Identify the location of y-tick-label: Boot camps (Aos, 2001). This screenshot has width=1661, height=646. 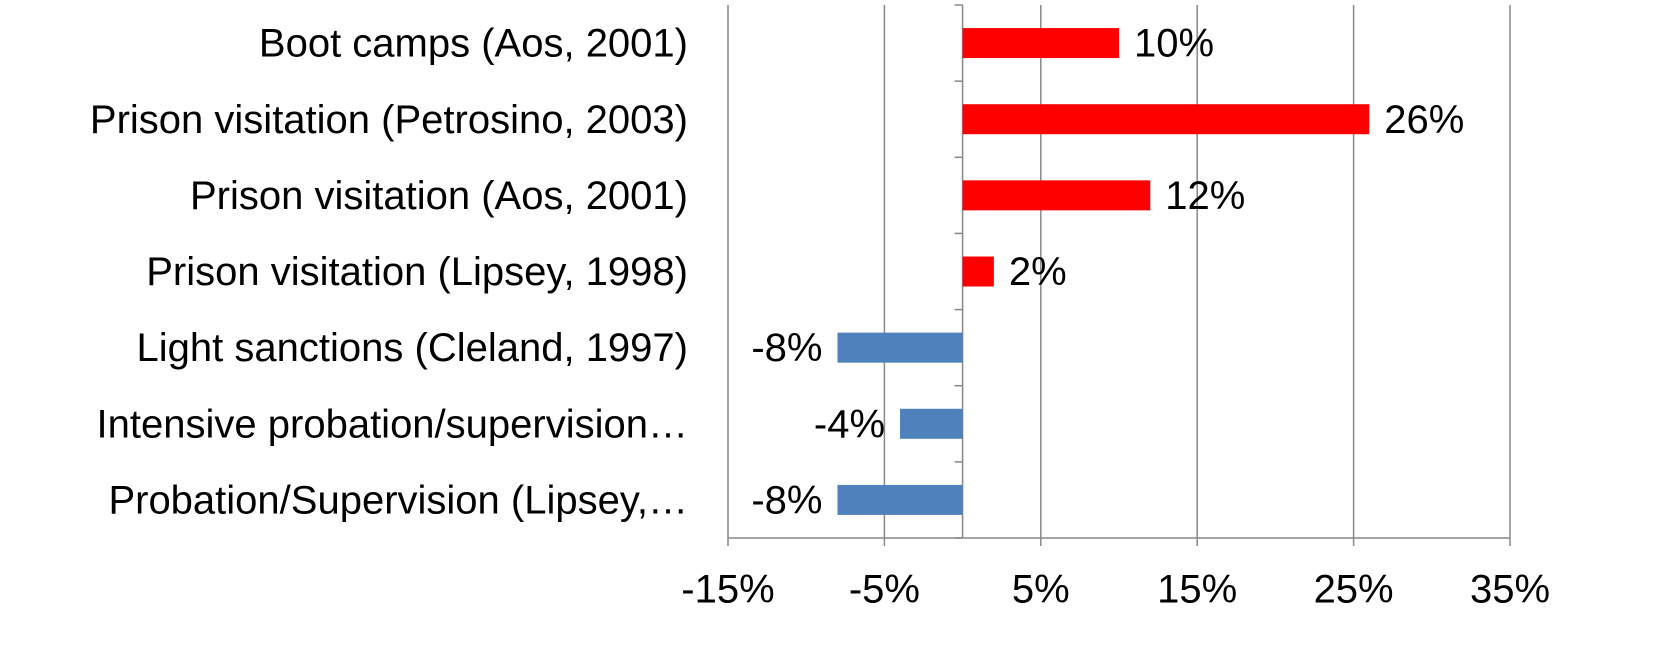
(473, 44).